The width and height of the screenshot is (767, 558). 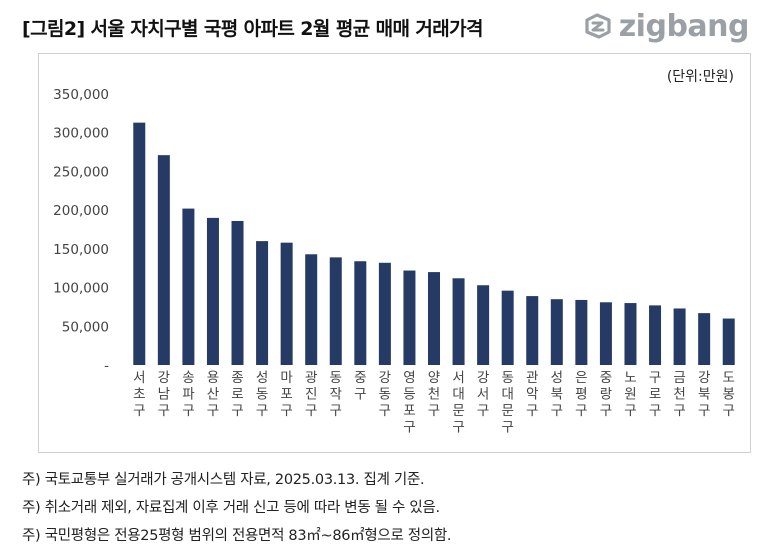 I want to click on zigbang-logo-text: zigbang, so click(x=684, y=26).